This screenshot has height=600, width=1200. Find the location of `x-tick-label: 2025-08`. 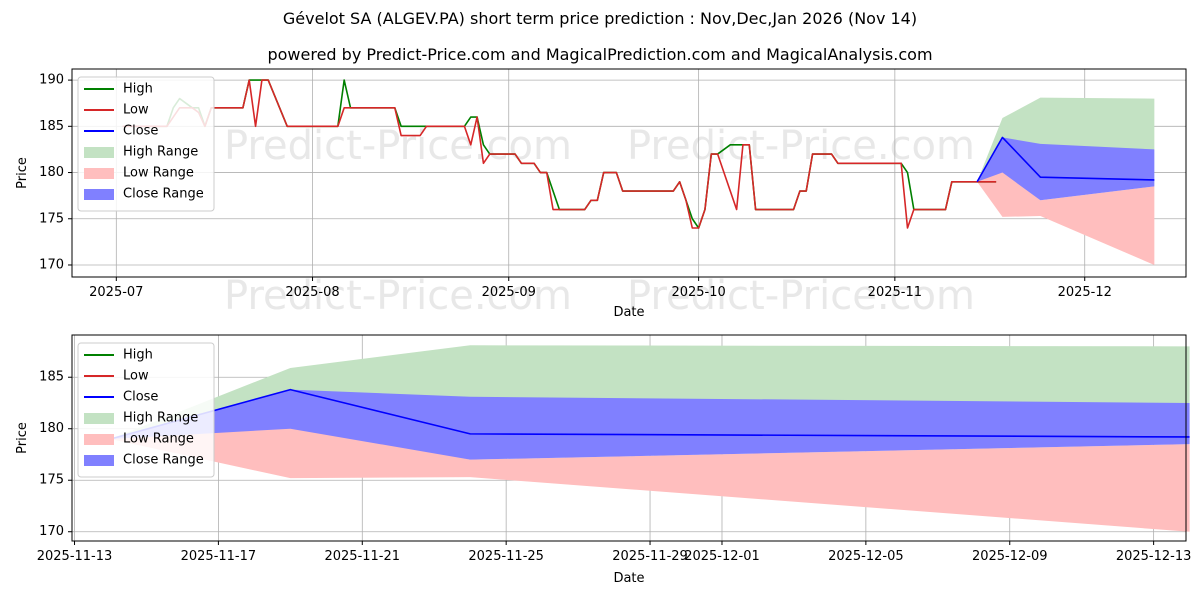

x-tick-label: 2025-08 is located at coordinates (312, 292).